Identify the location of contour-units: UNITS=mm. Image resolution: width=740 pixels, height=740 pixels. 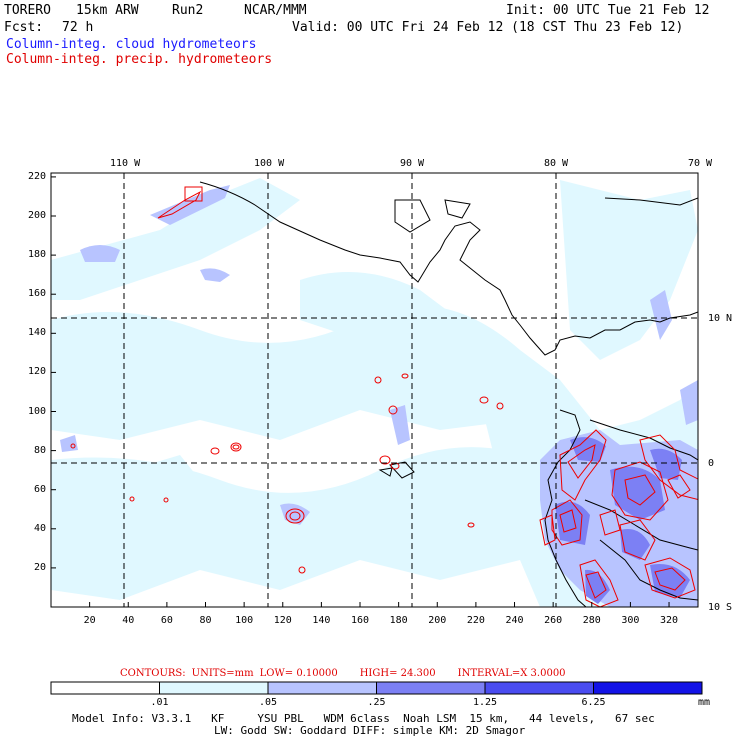
(222, 673).